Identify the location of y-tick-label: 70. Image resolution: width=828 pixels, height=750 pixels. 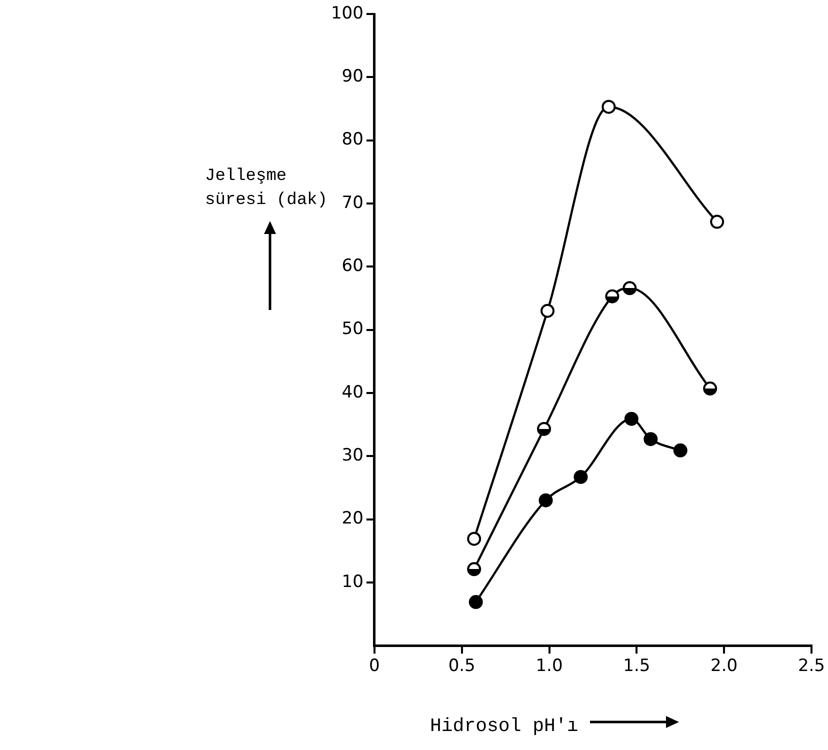
(353, 202).